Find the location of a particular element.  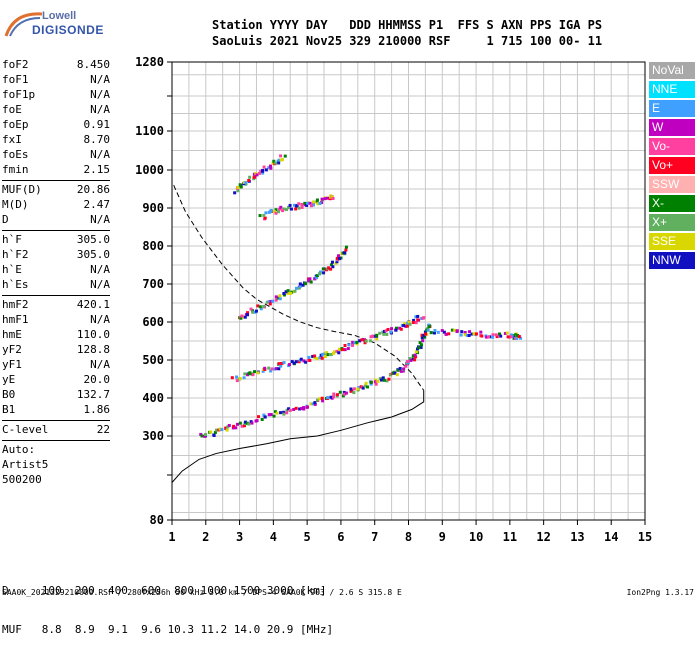

x-tick-label: 11 is located at coordinates (510, 537).